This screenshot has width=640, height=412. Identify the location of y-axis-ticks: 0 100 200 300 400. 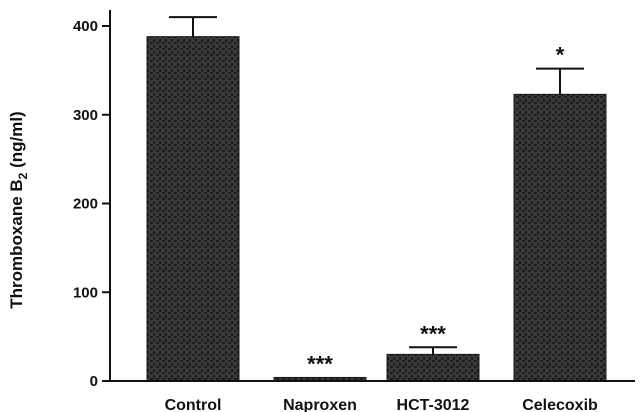
(91, 204).